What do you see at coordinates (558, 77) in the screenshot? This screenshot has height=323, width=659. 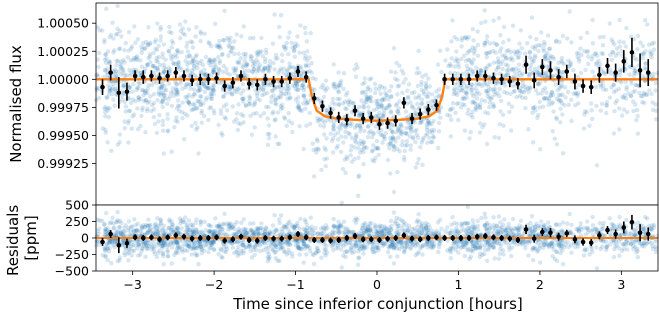 I see `binned-flux-point` at bounding box center [558, 77].